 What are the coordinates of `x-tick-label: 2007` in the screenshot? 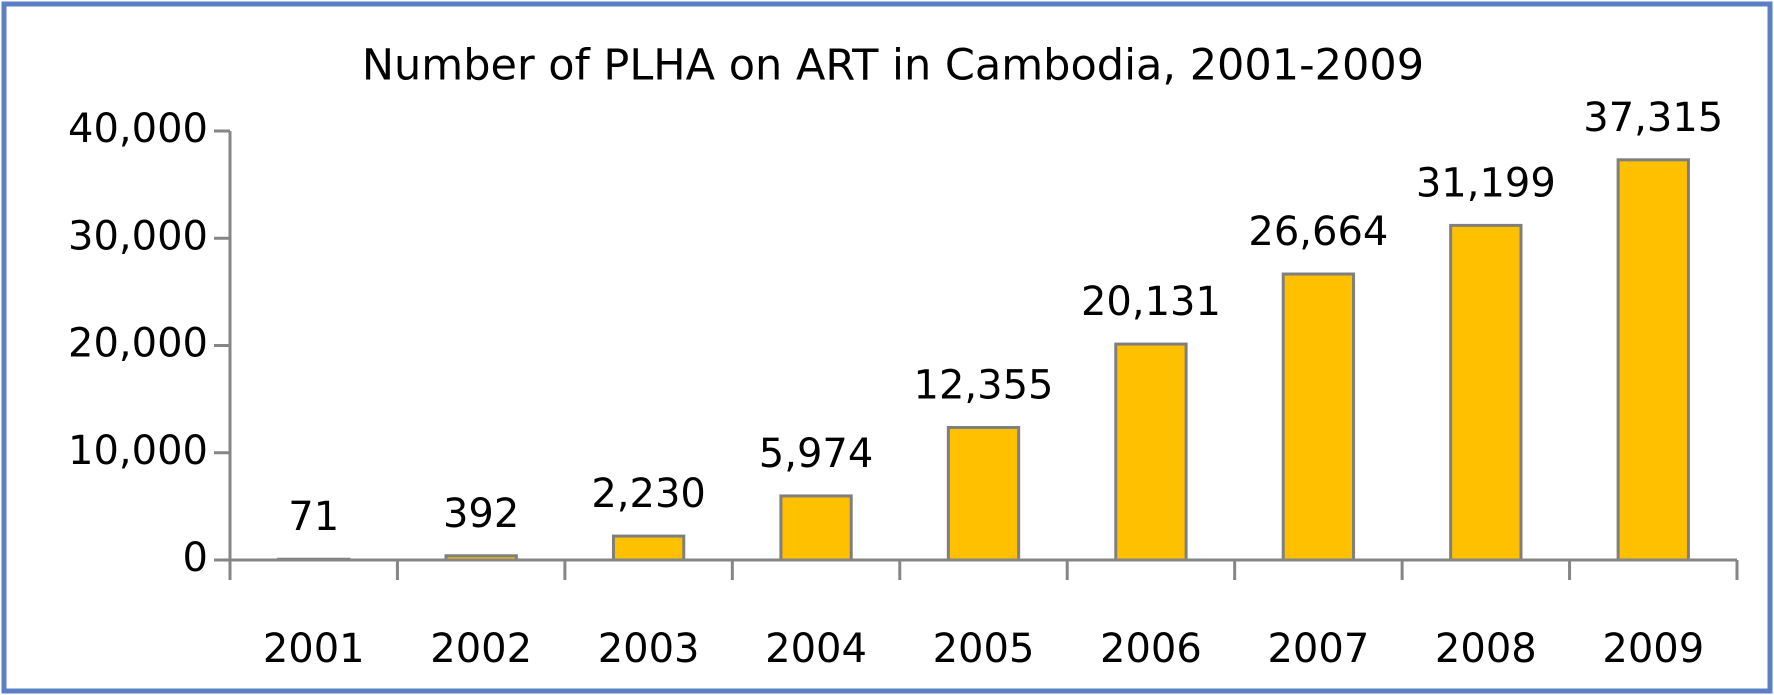 It's located at (1318, 649).